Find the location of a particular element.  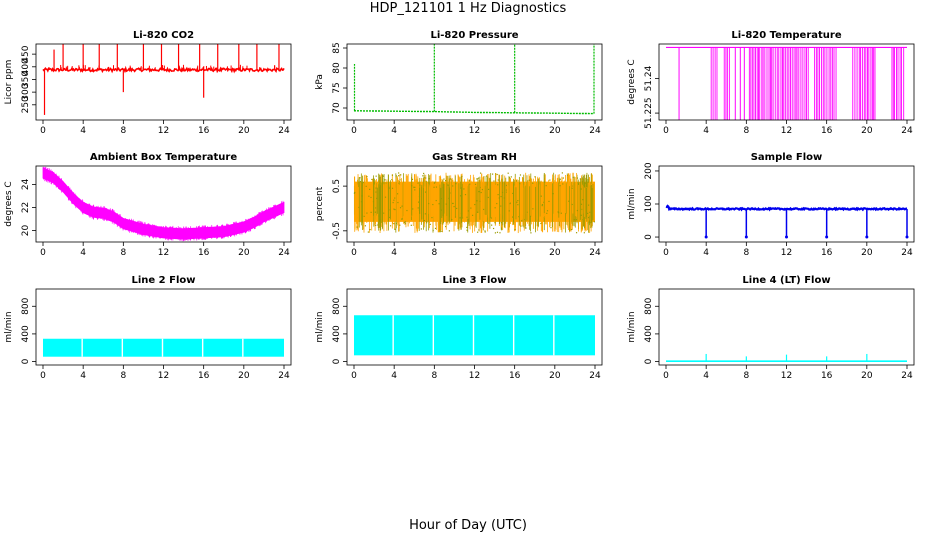

y-tick-label: 0.5 is located at coordinates (337, 186).